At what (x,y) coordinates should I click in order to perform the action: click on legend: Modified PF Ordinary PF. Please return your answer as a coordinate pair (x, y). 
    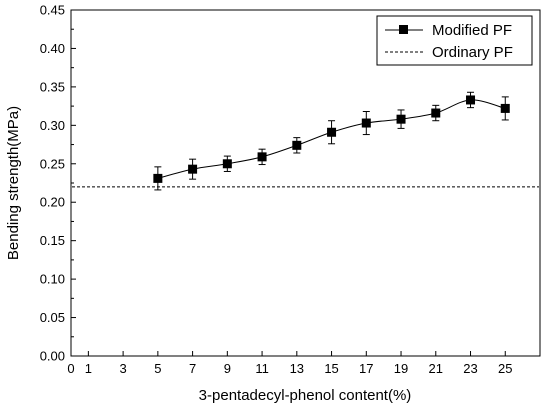
    Looking at the image, I should click on (454, 40).